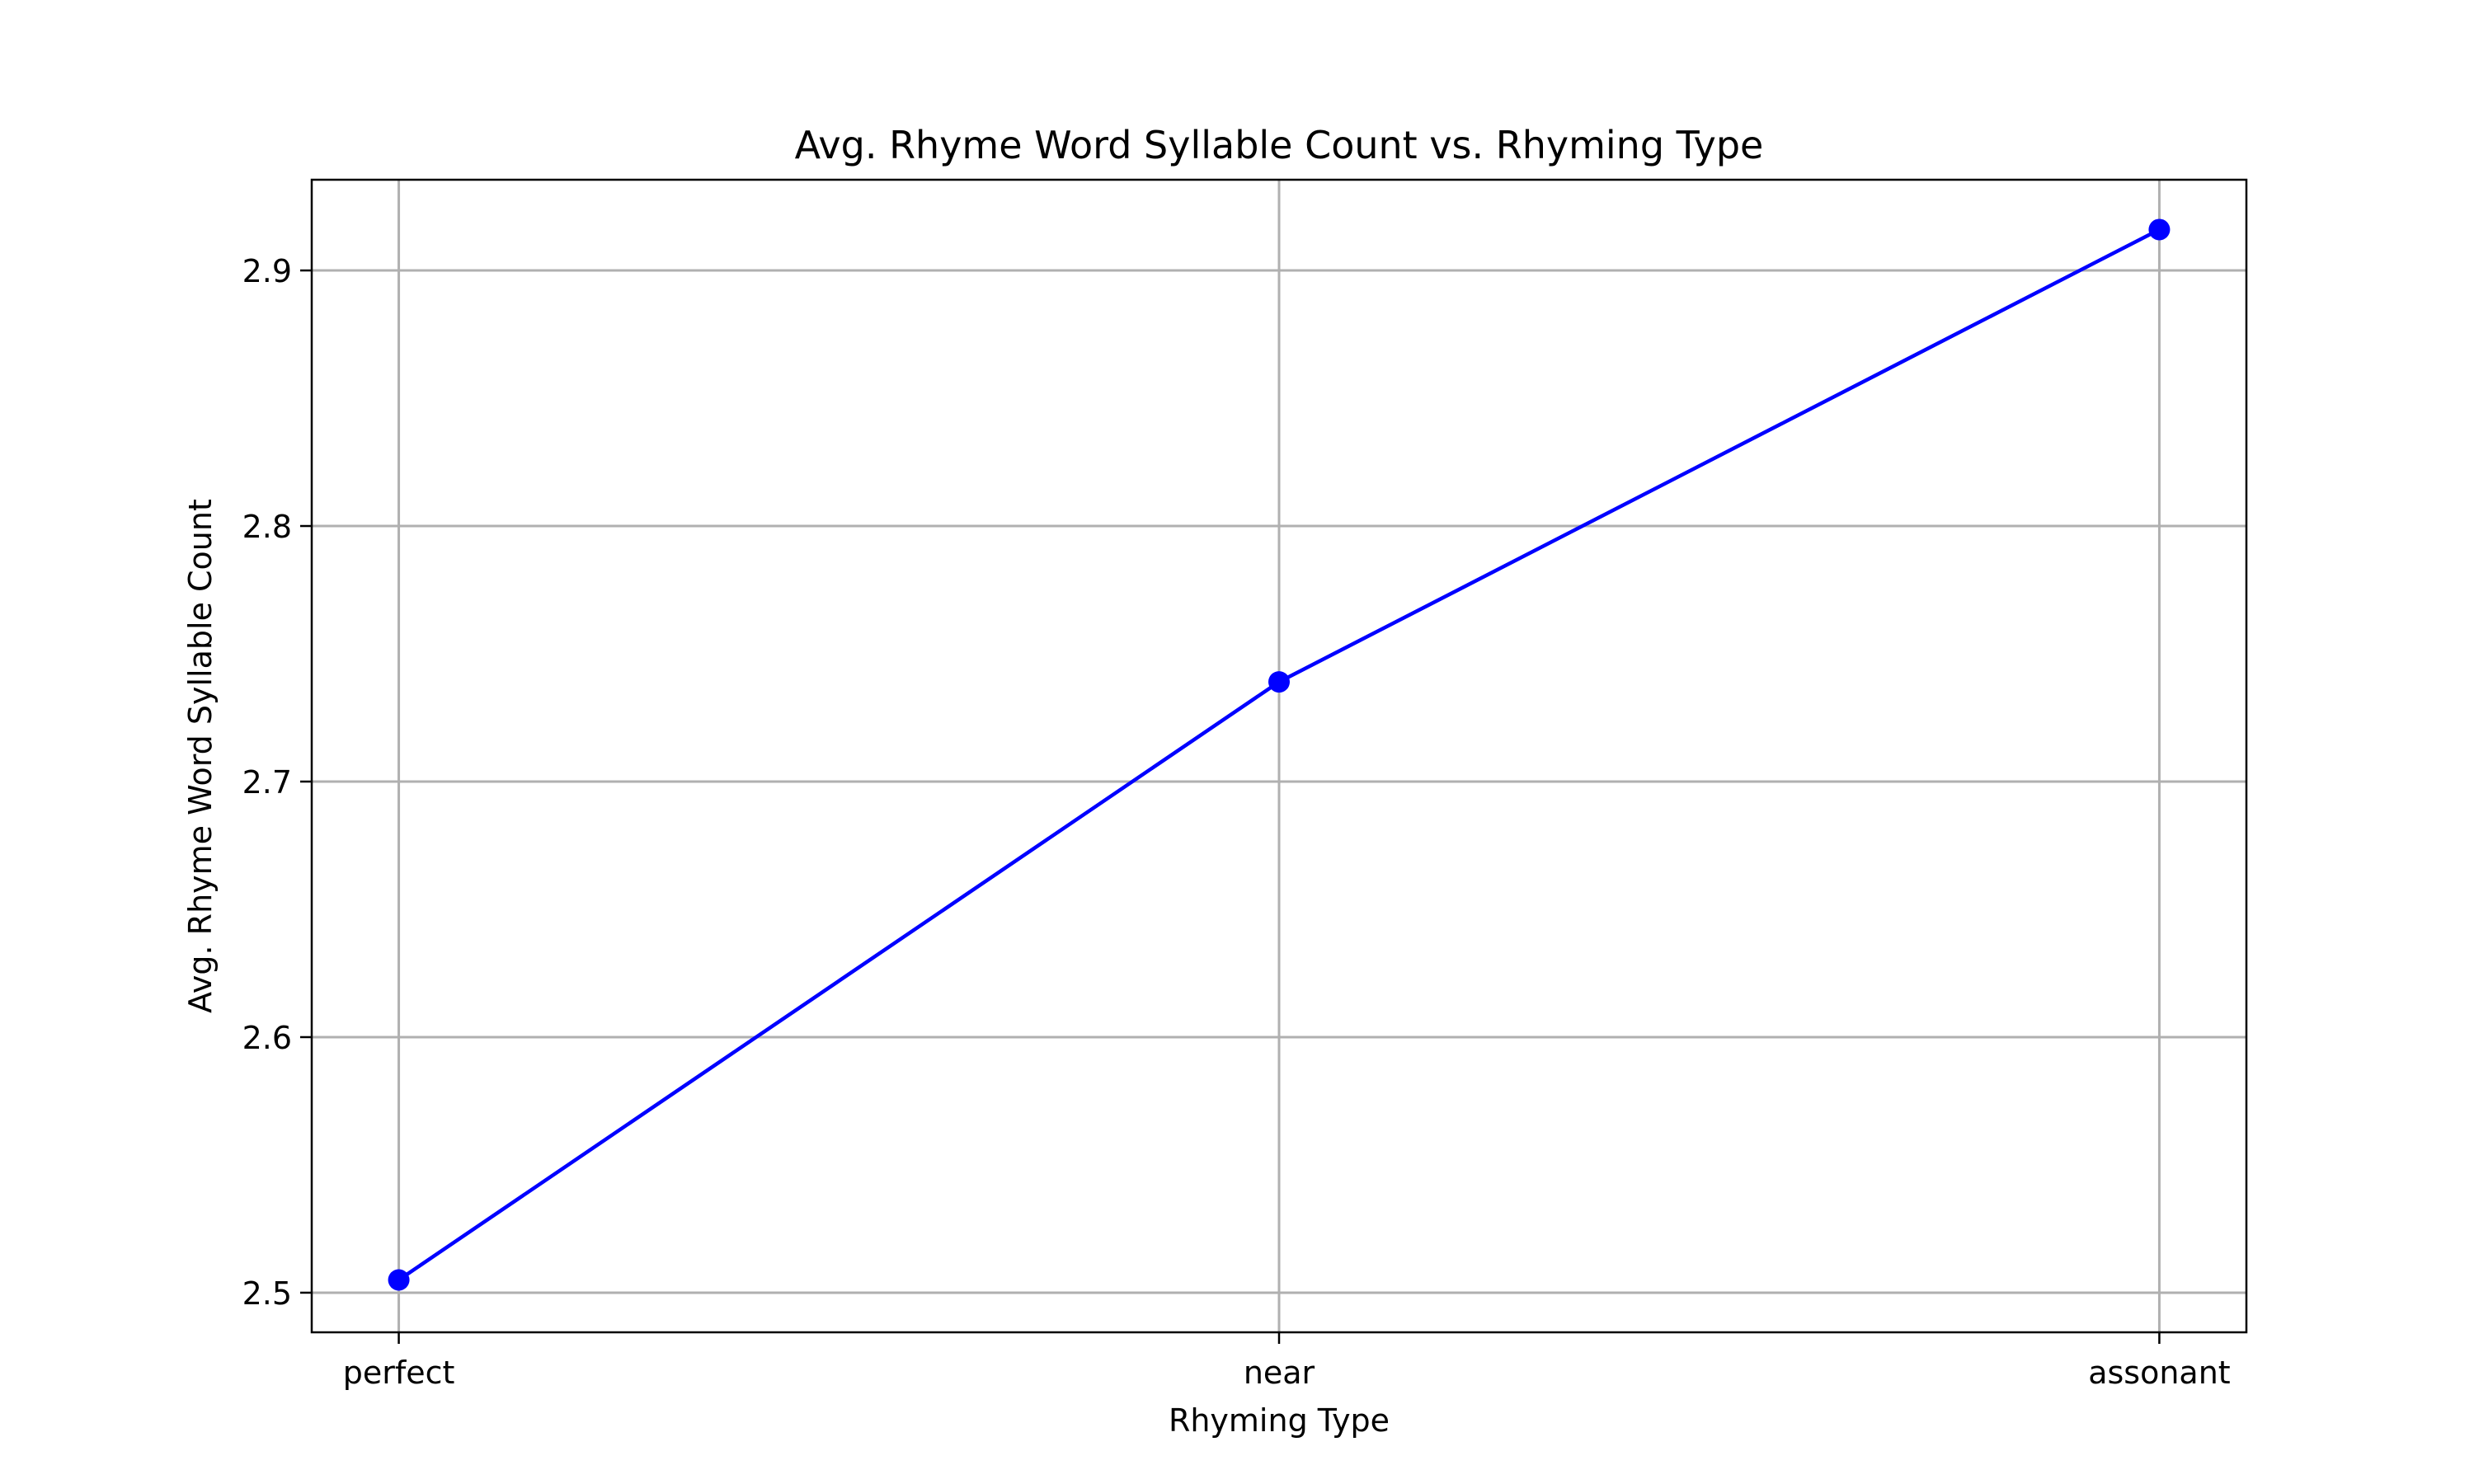  Describe the element at coordinates (1279, 682) in the screenshot. I see `data-point-near` at that location.